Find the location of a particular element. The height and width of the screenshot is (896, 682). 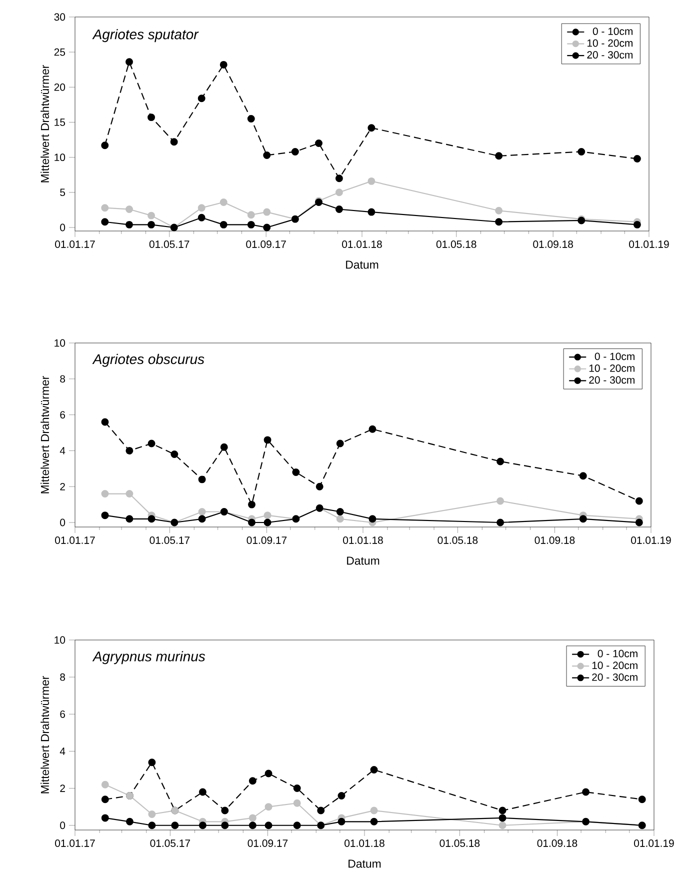

x-tick-label: 01.01.17 is located at coordinates (75, 244).